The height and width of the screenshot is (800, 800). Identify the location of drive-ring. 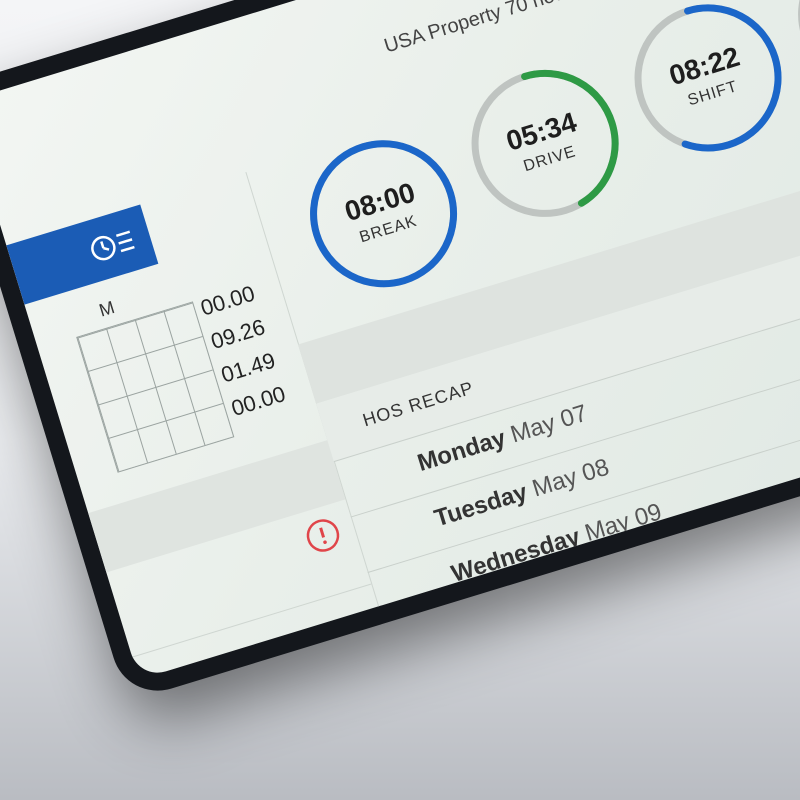
(545, 143).